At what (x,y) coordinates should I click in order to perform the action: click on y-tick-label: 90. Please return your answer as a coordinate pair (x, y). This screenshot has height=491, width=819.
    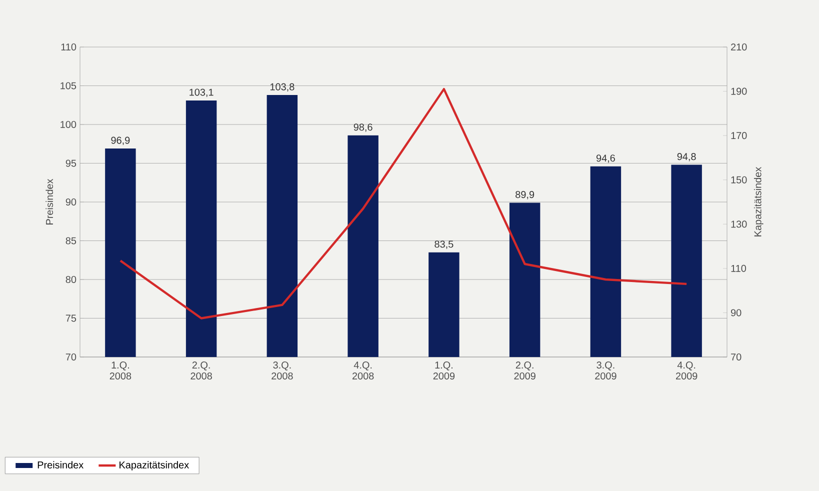
    Looking at the image, I should click on (71, 202).